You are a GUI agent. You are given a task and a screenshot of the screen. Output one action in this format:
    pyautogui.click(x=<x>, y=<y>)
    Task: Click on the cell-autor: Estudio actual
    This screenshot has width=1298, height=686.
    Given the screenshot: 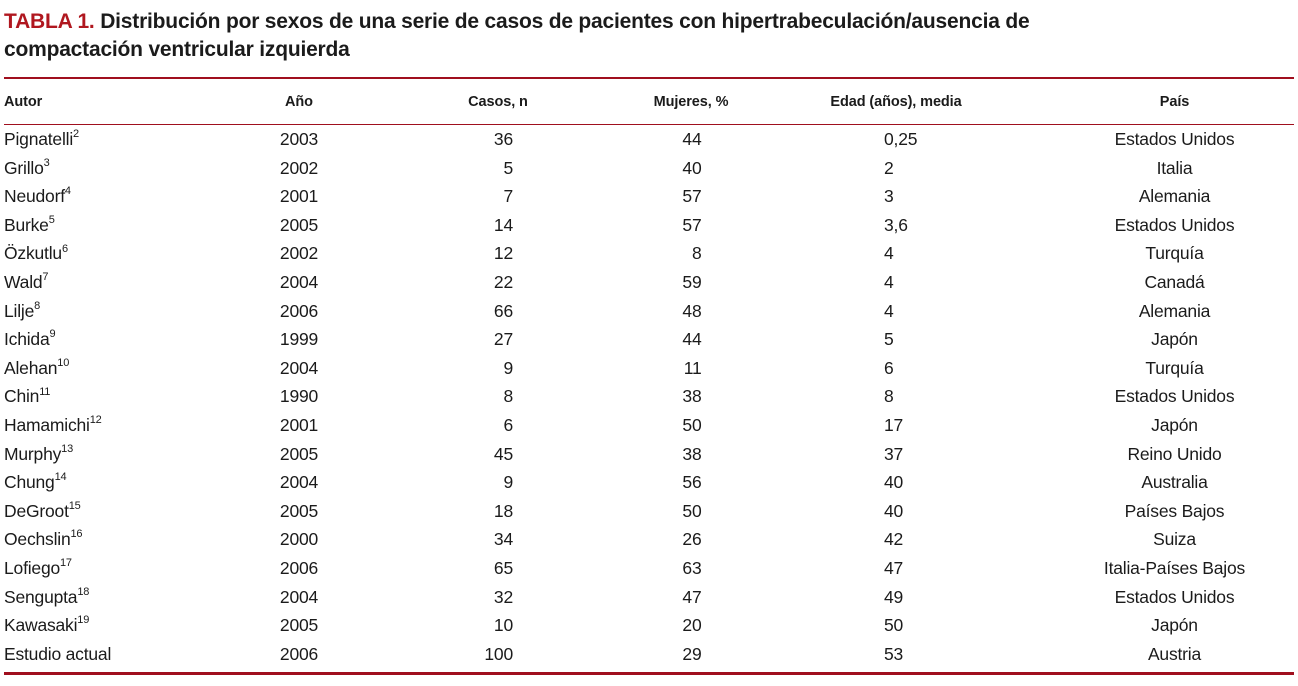 What is the action you would take?
    pyautogui.click(x=125, y=654)
    